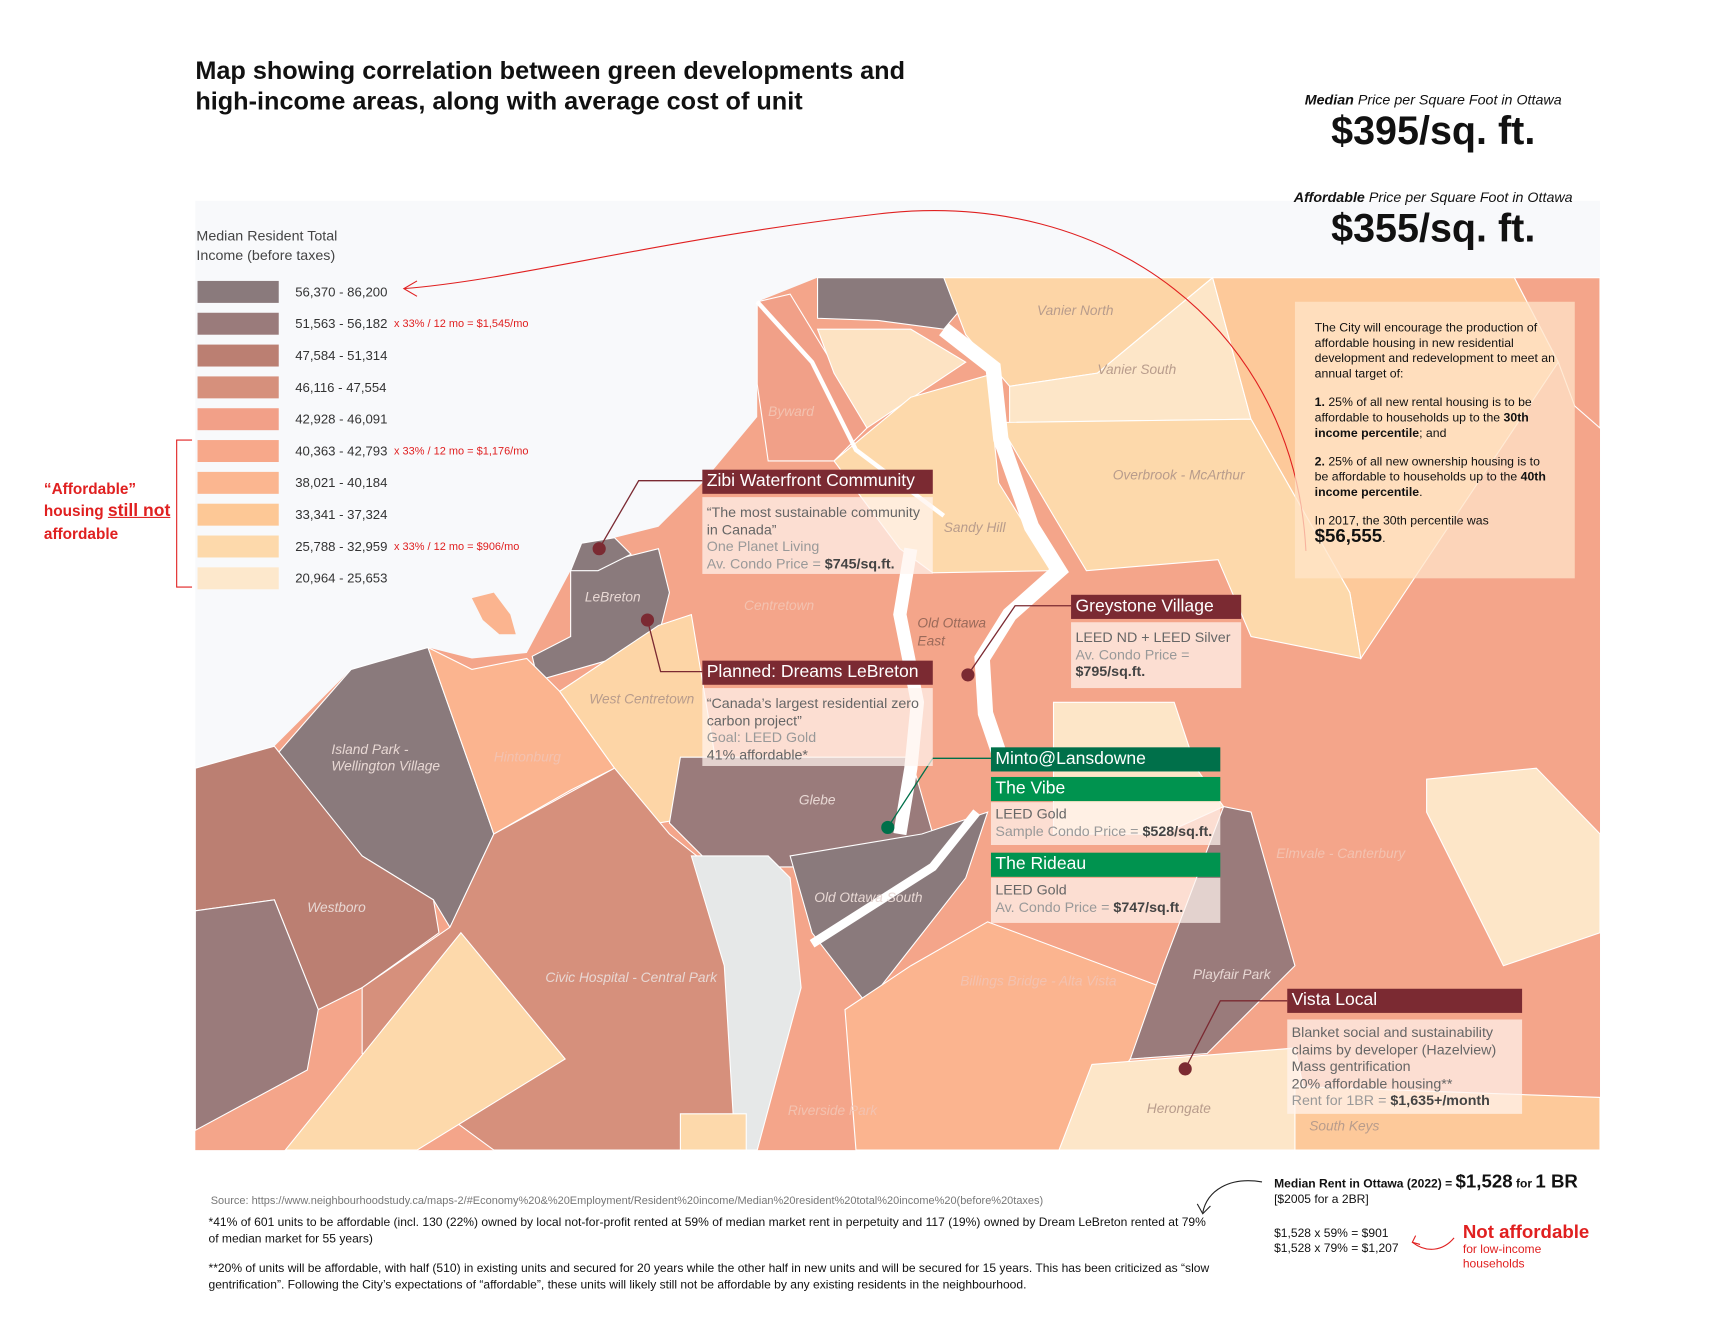 The height and width of the screenshot is (1325, 1712). What do you see at coordinates (713, 1132) in the screenshot?
I see `region-riverside-bottom` at bounding box center [713, 1132].